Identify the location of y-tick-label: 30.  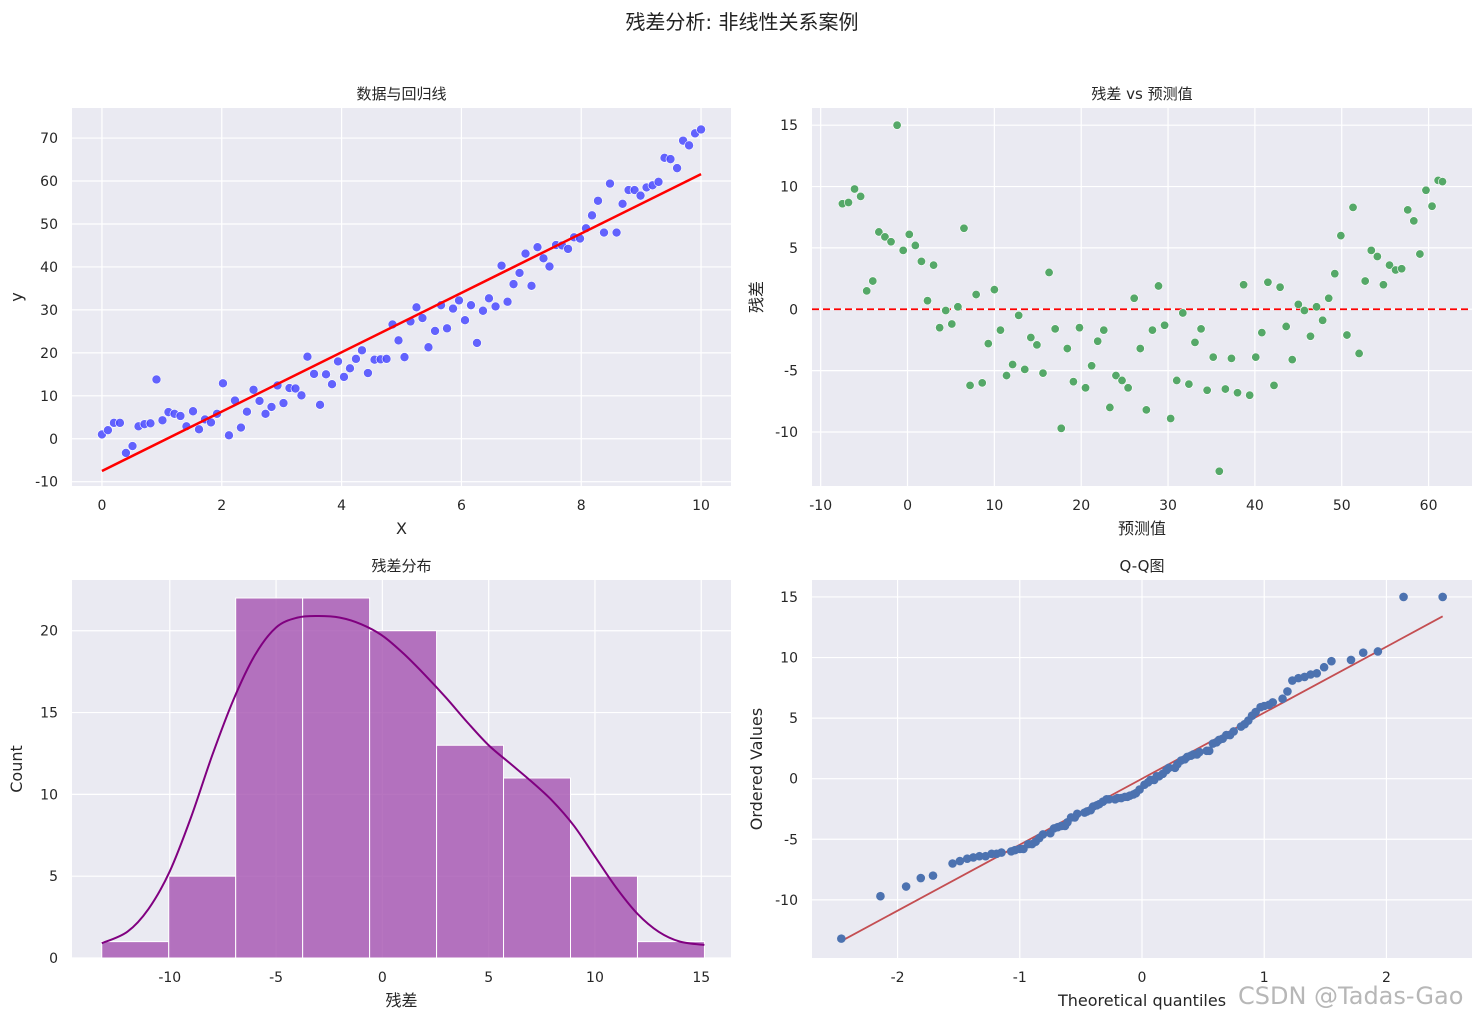
(49, 311).